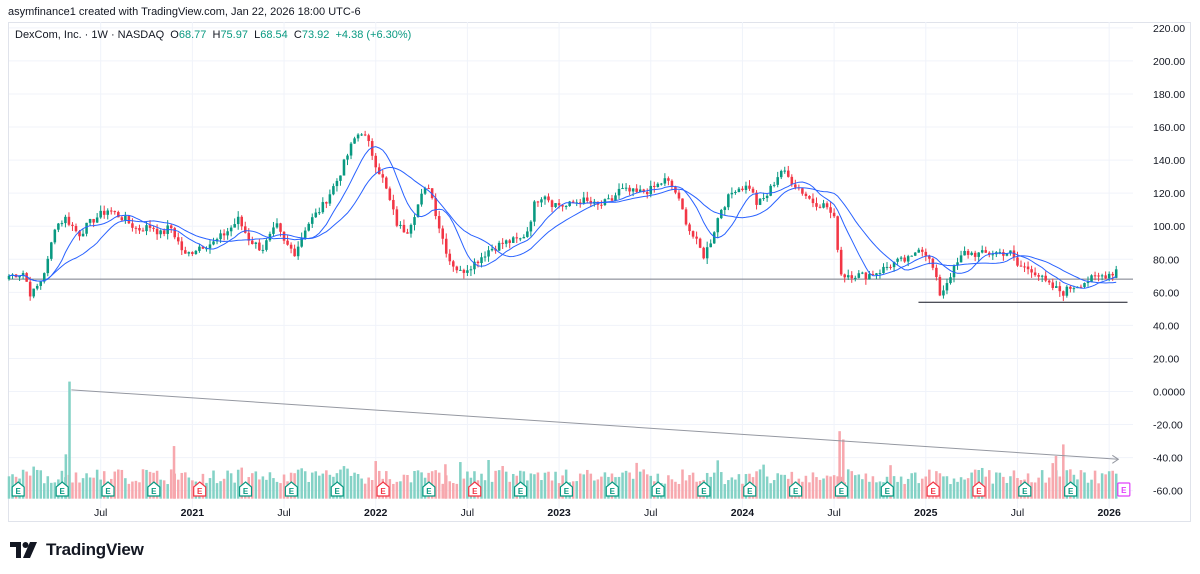  Describe the element at coordinates (77, 550) in the screenshot. I see `tradingview-brand: TradingView` at that location.